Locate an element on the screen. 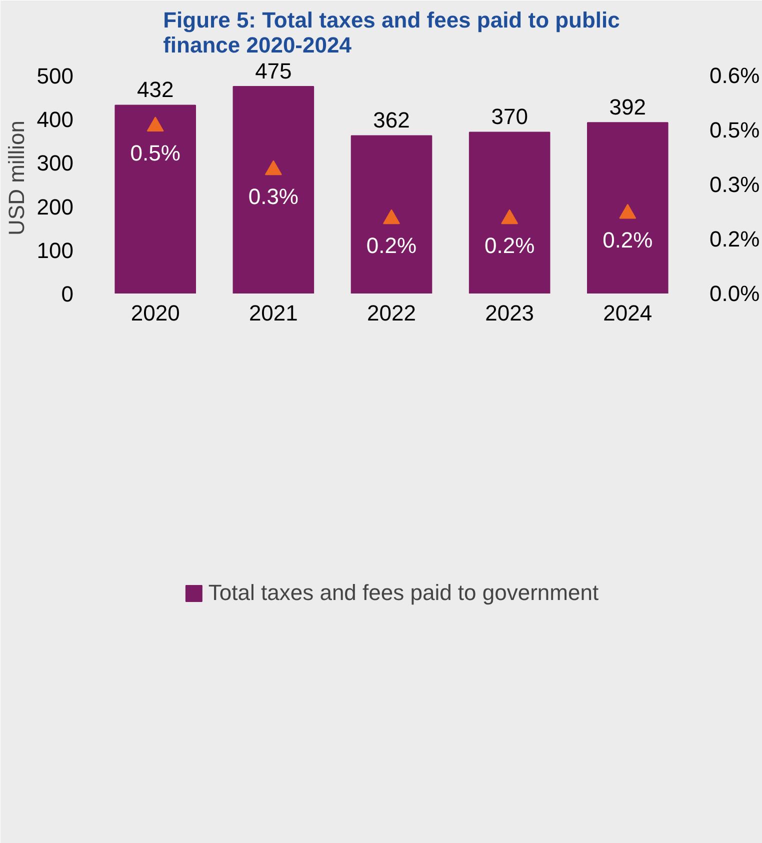 The image size is (762, 843). y2-tick-label: 0.0% is located at coordinates (735, 293).